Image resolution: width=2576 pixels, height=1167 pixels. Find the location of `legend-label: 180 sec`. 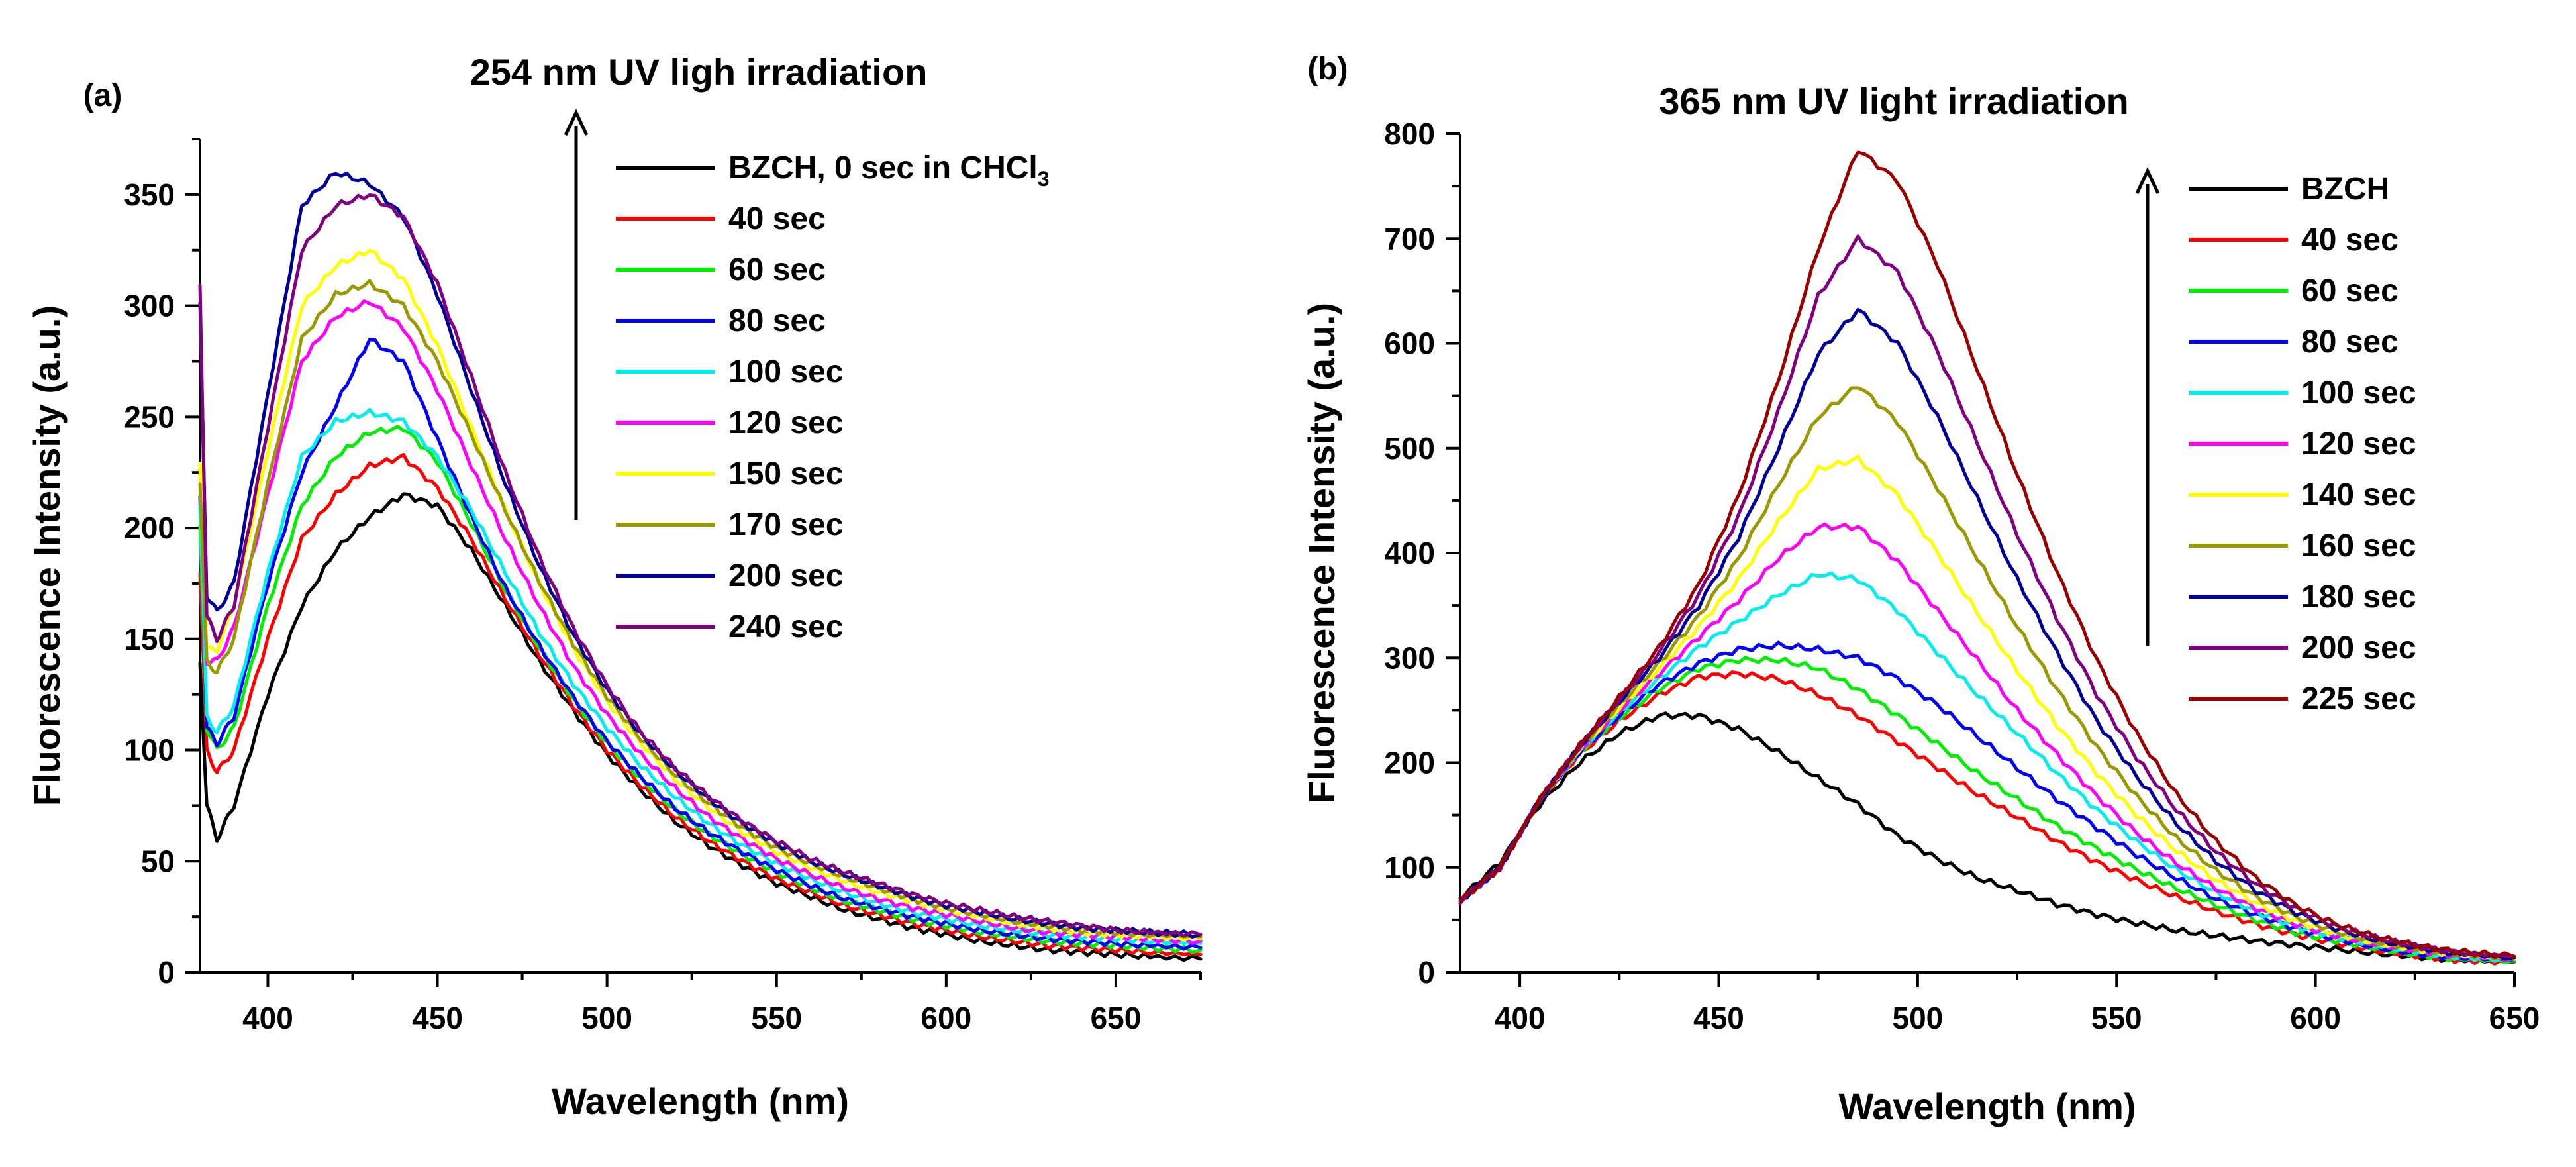

legend-label: 180 sec is located at coordinates (2358, 597).